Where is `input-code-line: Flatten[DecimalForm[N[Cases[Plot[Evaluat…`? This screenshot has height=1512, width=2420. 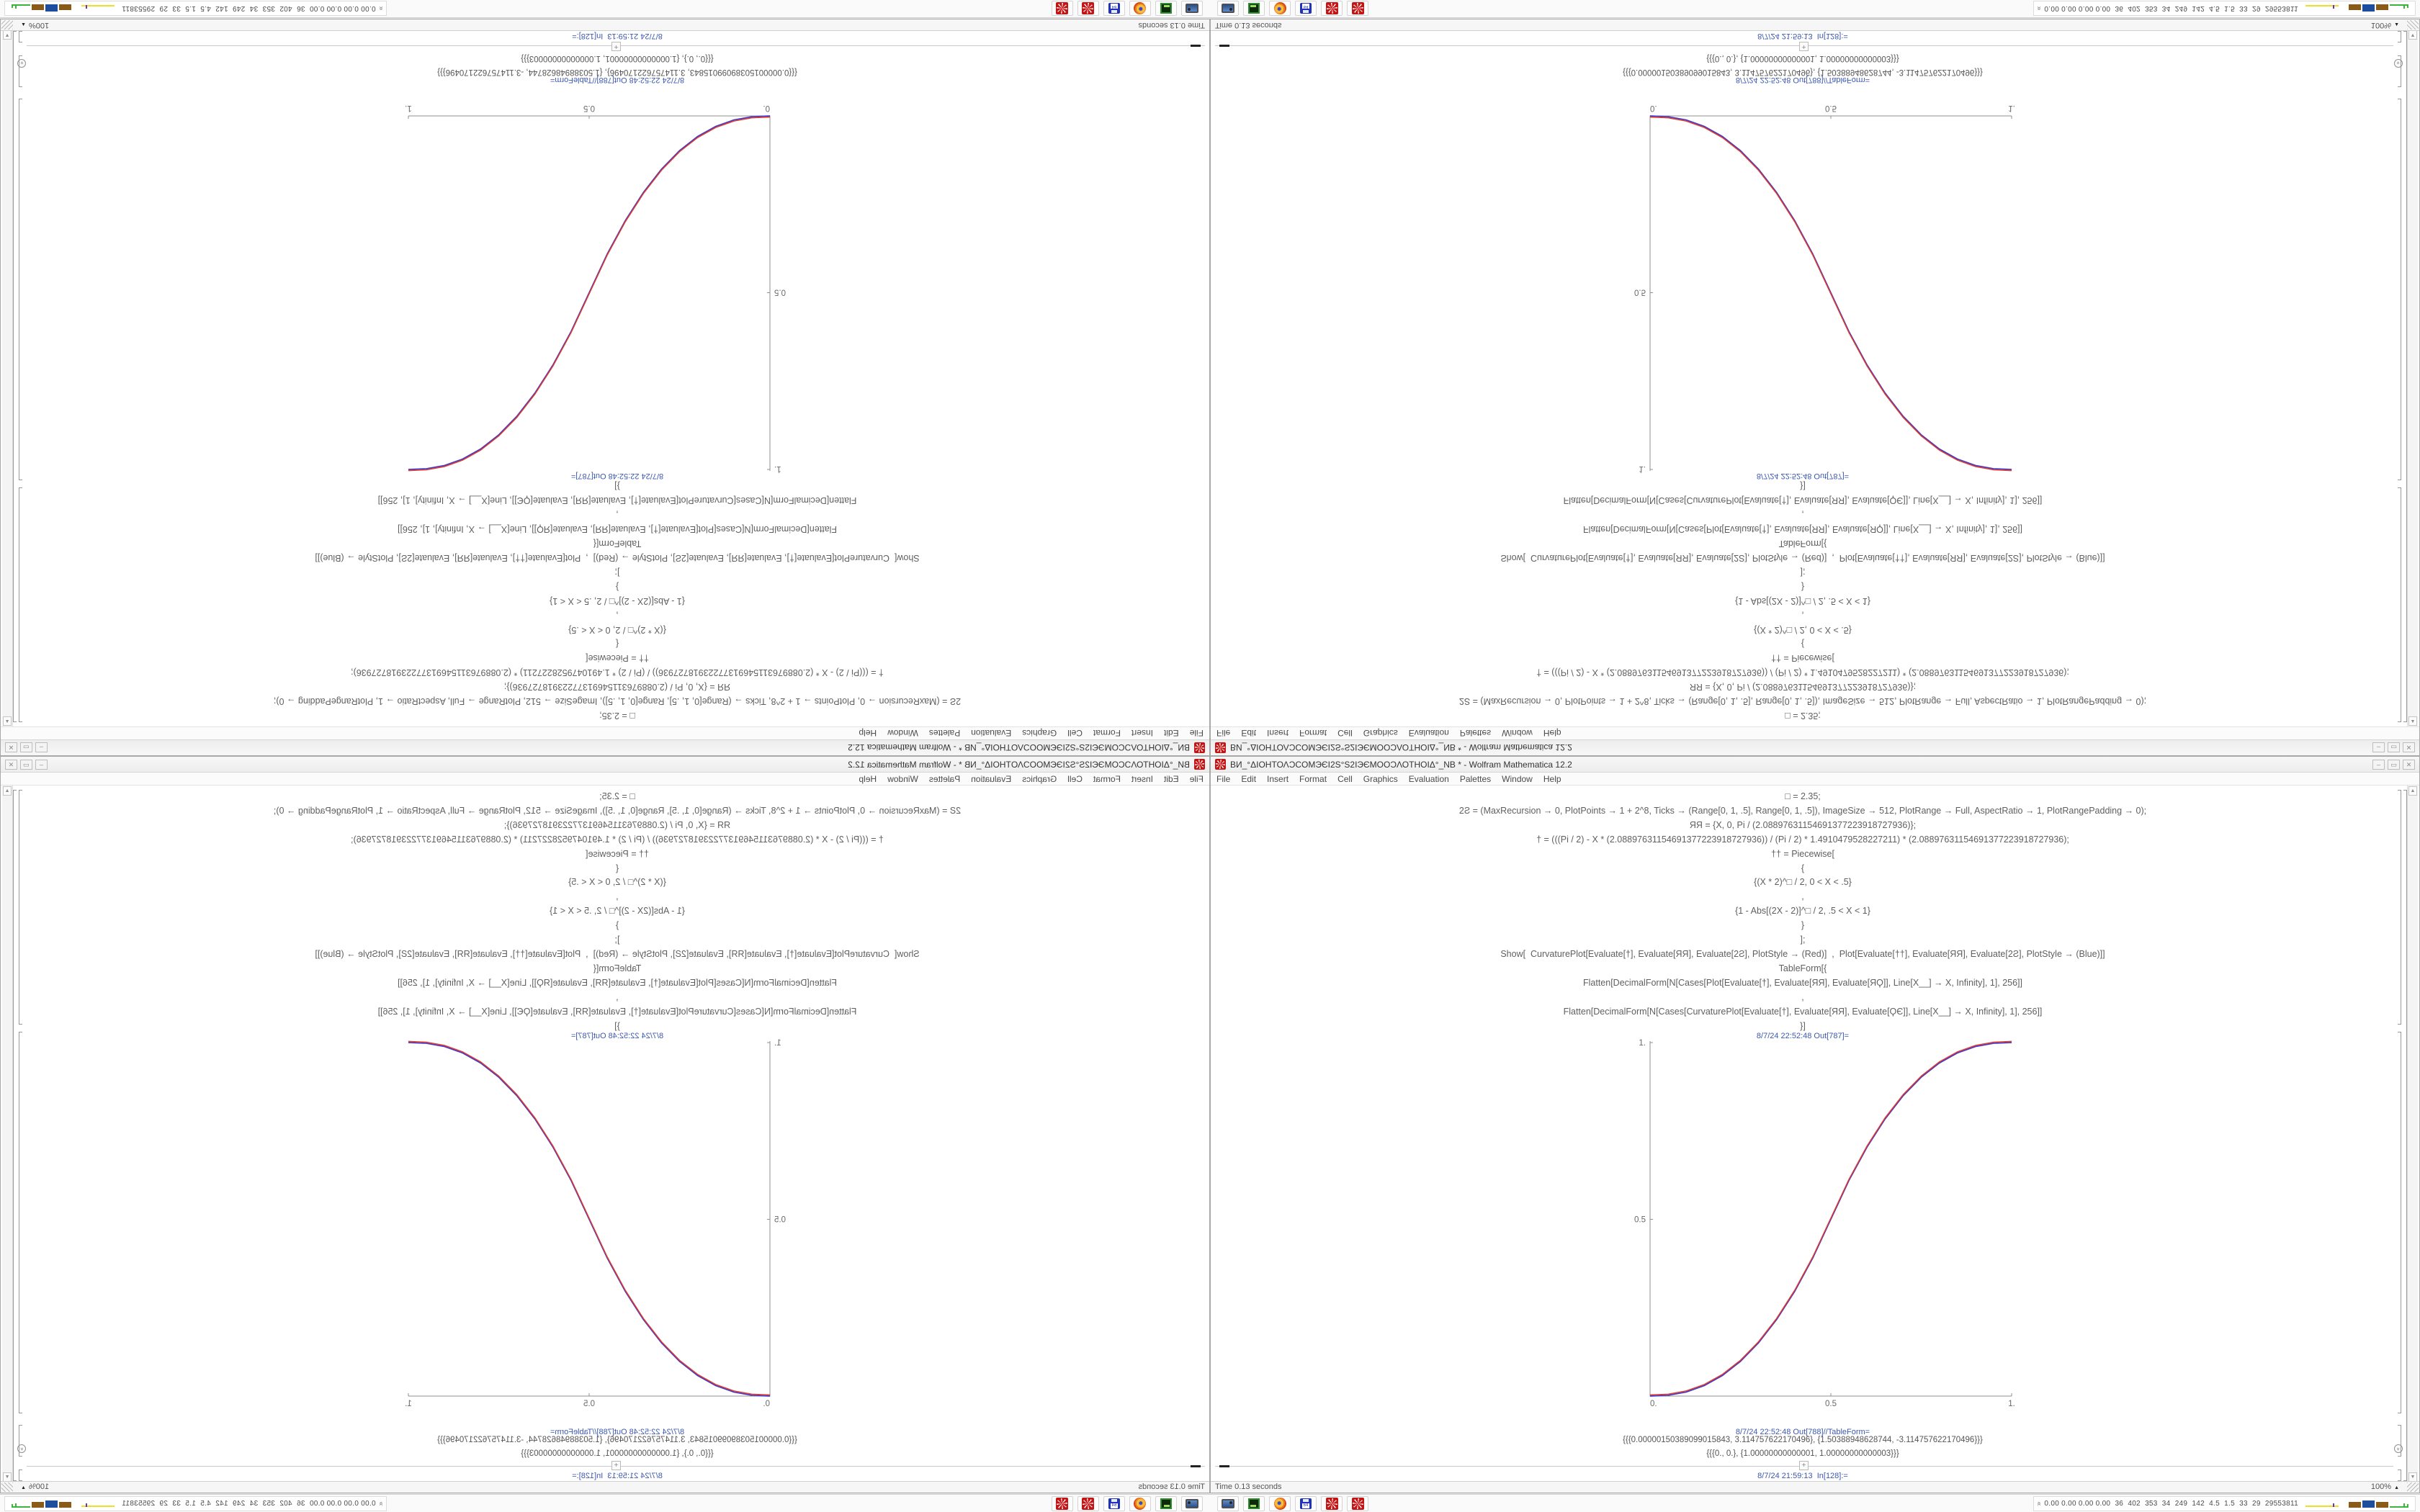 input-code-line: Flatten[DecimalForm[N[Cases[Plot[Evaluat… is located at coordinates (1802, 529).